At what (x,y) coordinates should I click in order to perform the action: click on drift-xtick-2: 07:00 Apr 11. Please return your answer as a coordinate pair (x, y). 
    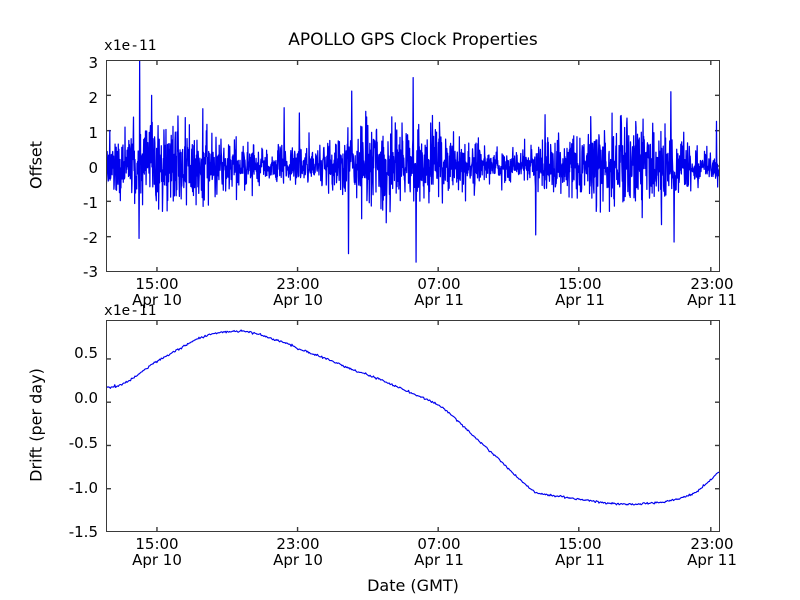
    Looking at the image, I should click on (439, 552).